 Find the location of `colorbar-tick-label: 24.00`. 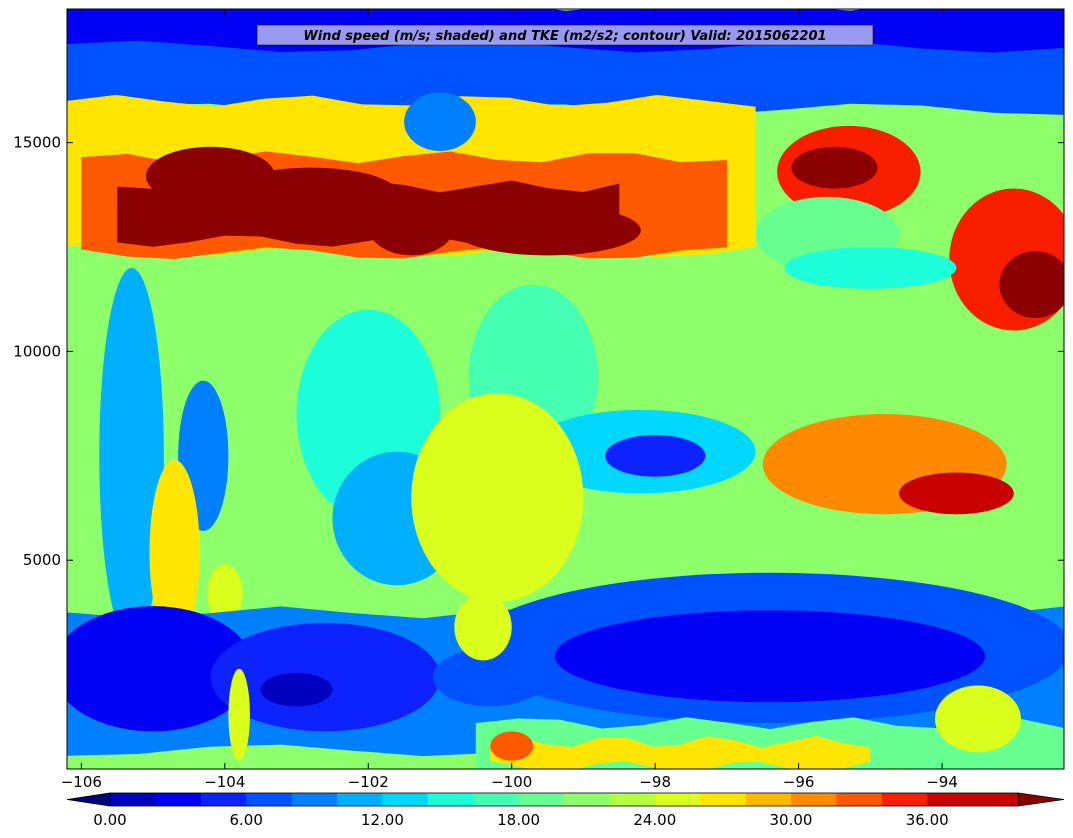

colorbar-tick-label: 24.00 is located at coordinates (654, 820).